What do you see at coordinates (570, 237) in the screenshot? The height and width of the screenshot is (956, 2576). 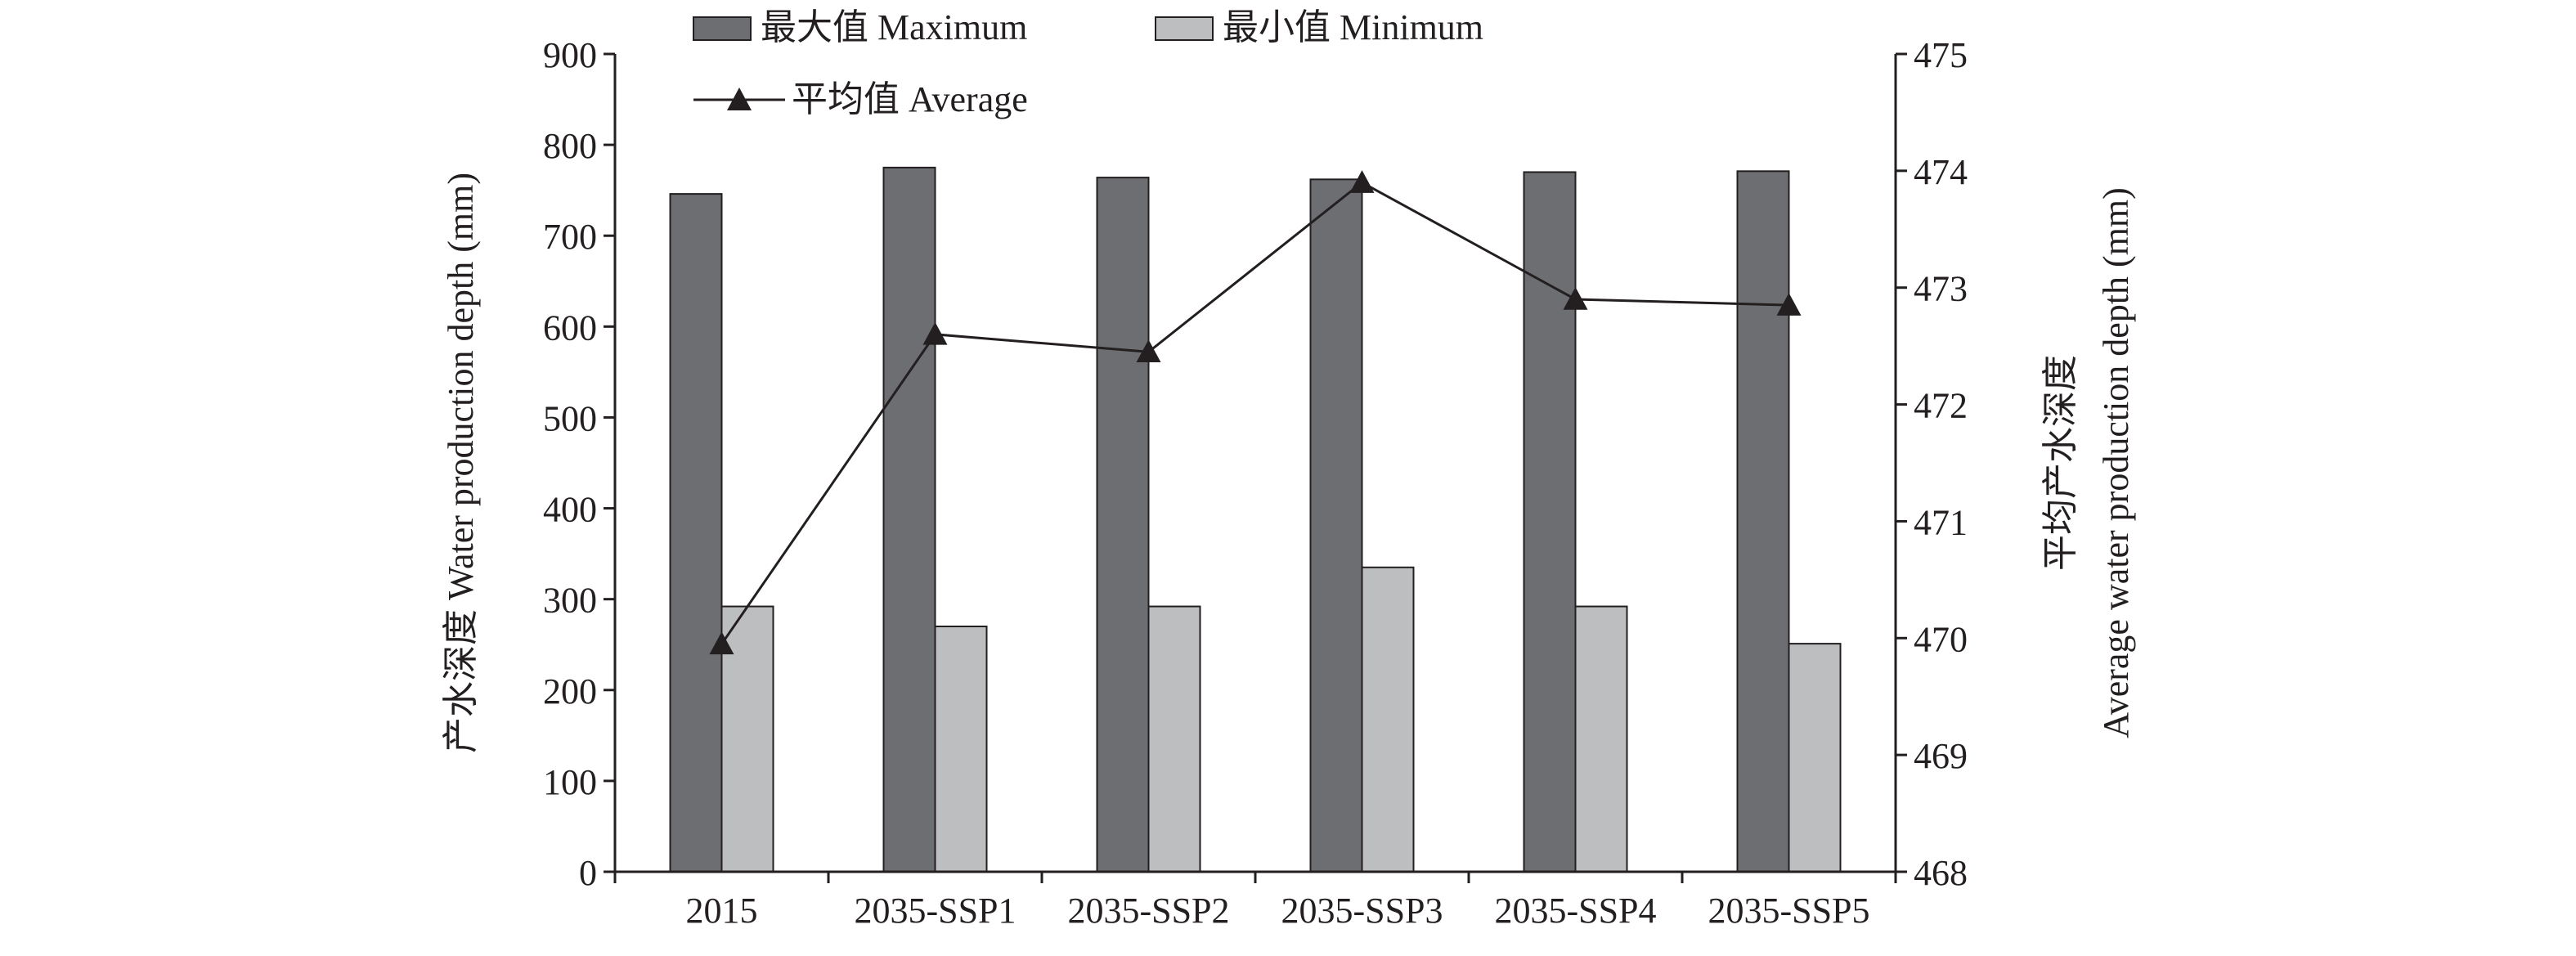 I see `left-tick-label: 700` at bounding box center [570, 237].